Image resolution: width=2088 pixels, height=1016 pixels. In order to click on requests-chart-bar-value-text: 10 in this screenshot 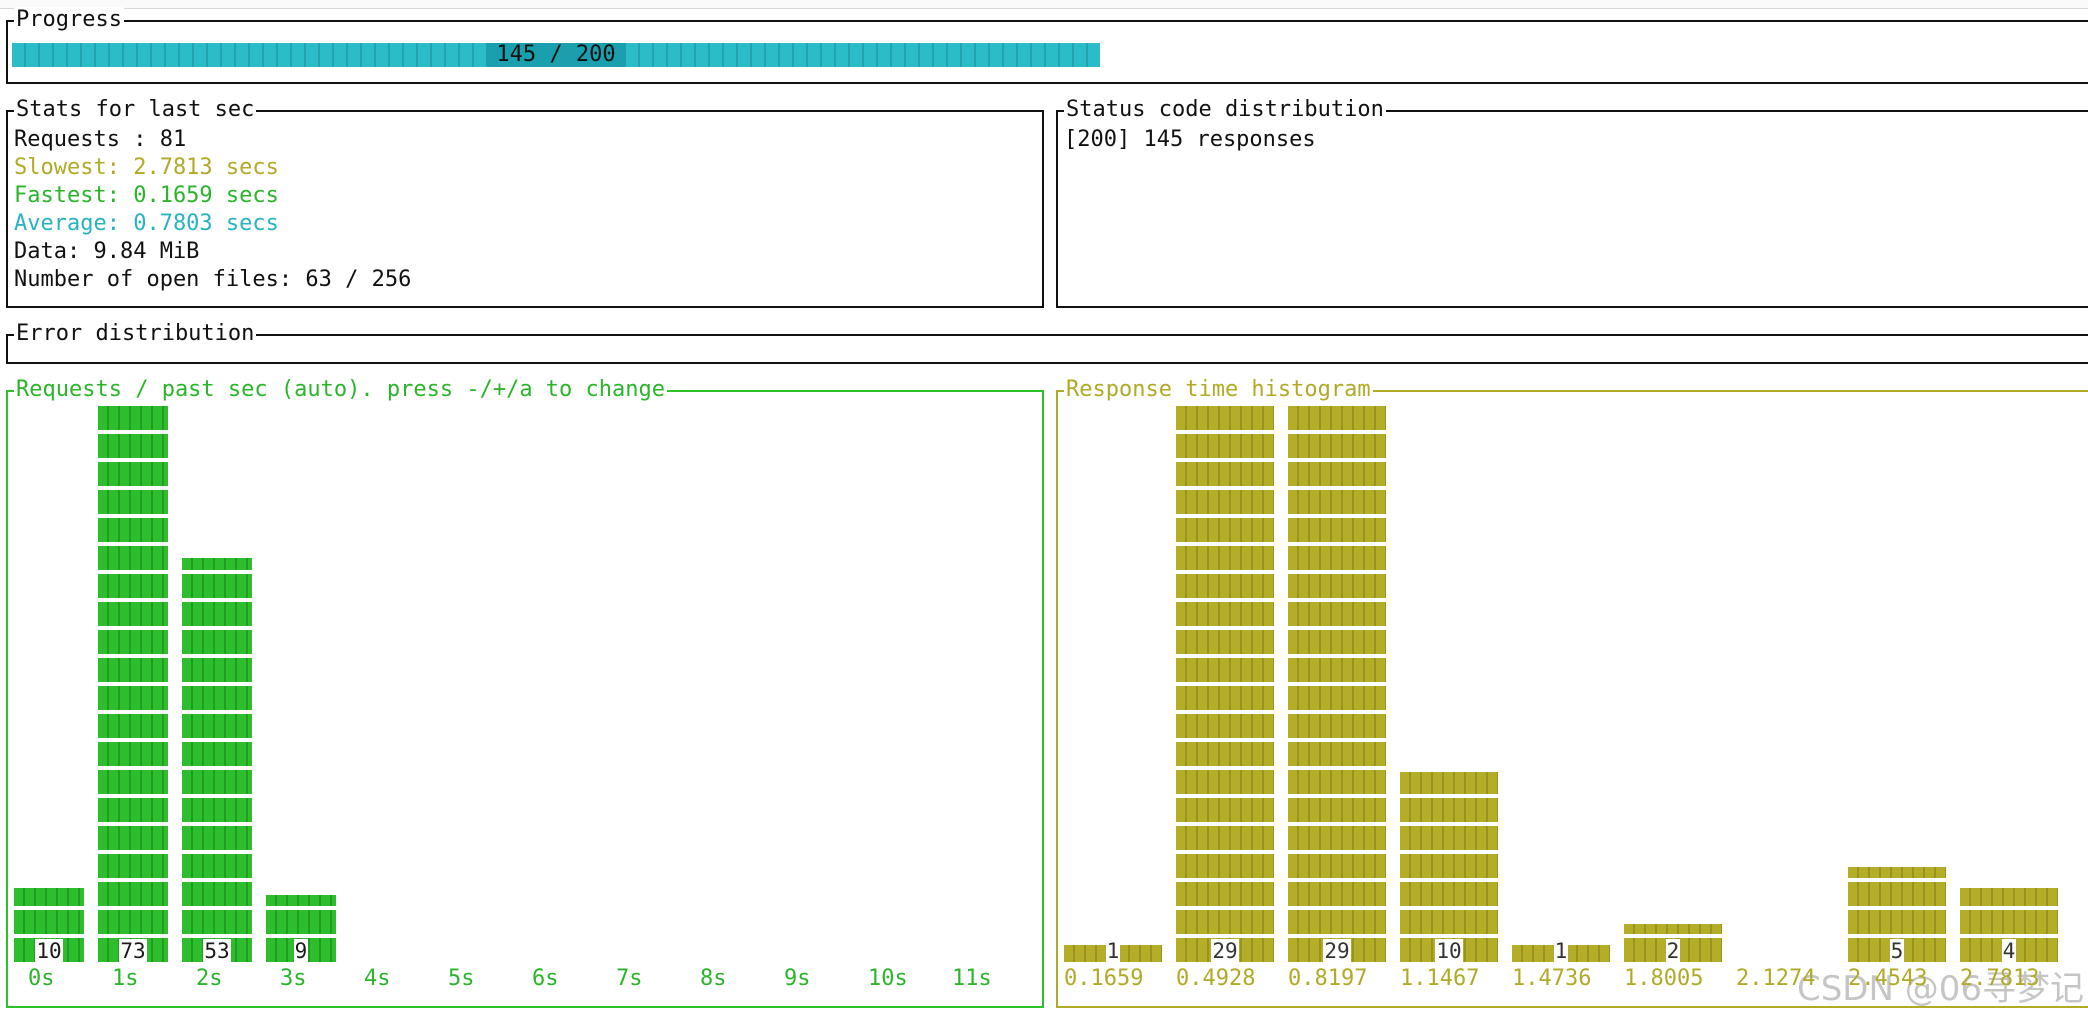, I will do `click(49, 950)`.